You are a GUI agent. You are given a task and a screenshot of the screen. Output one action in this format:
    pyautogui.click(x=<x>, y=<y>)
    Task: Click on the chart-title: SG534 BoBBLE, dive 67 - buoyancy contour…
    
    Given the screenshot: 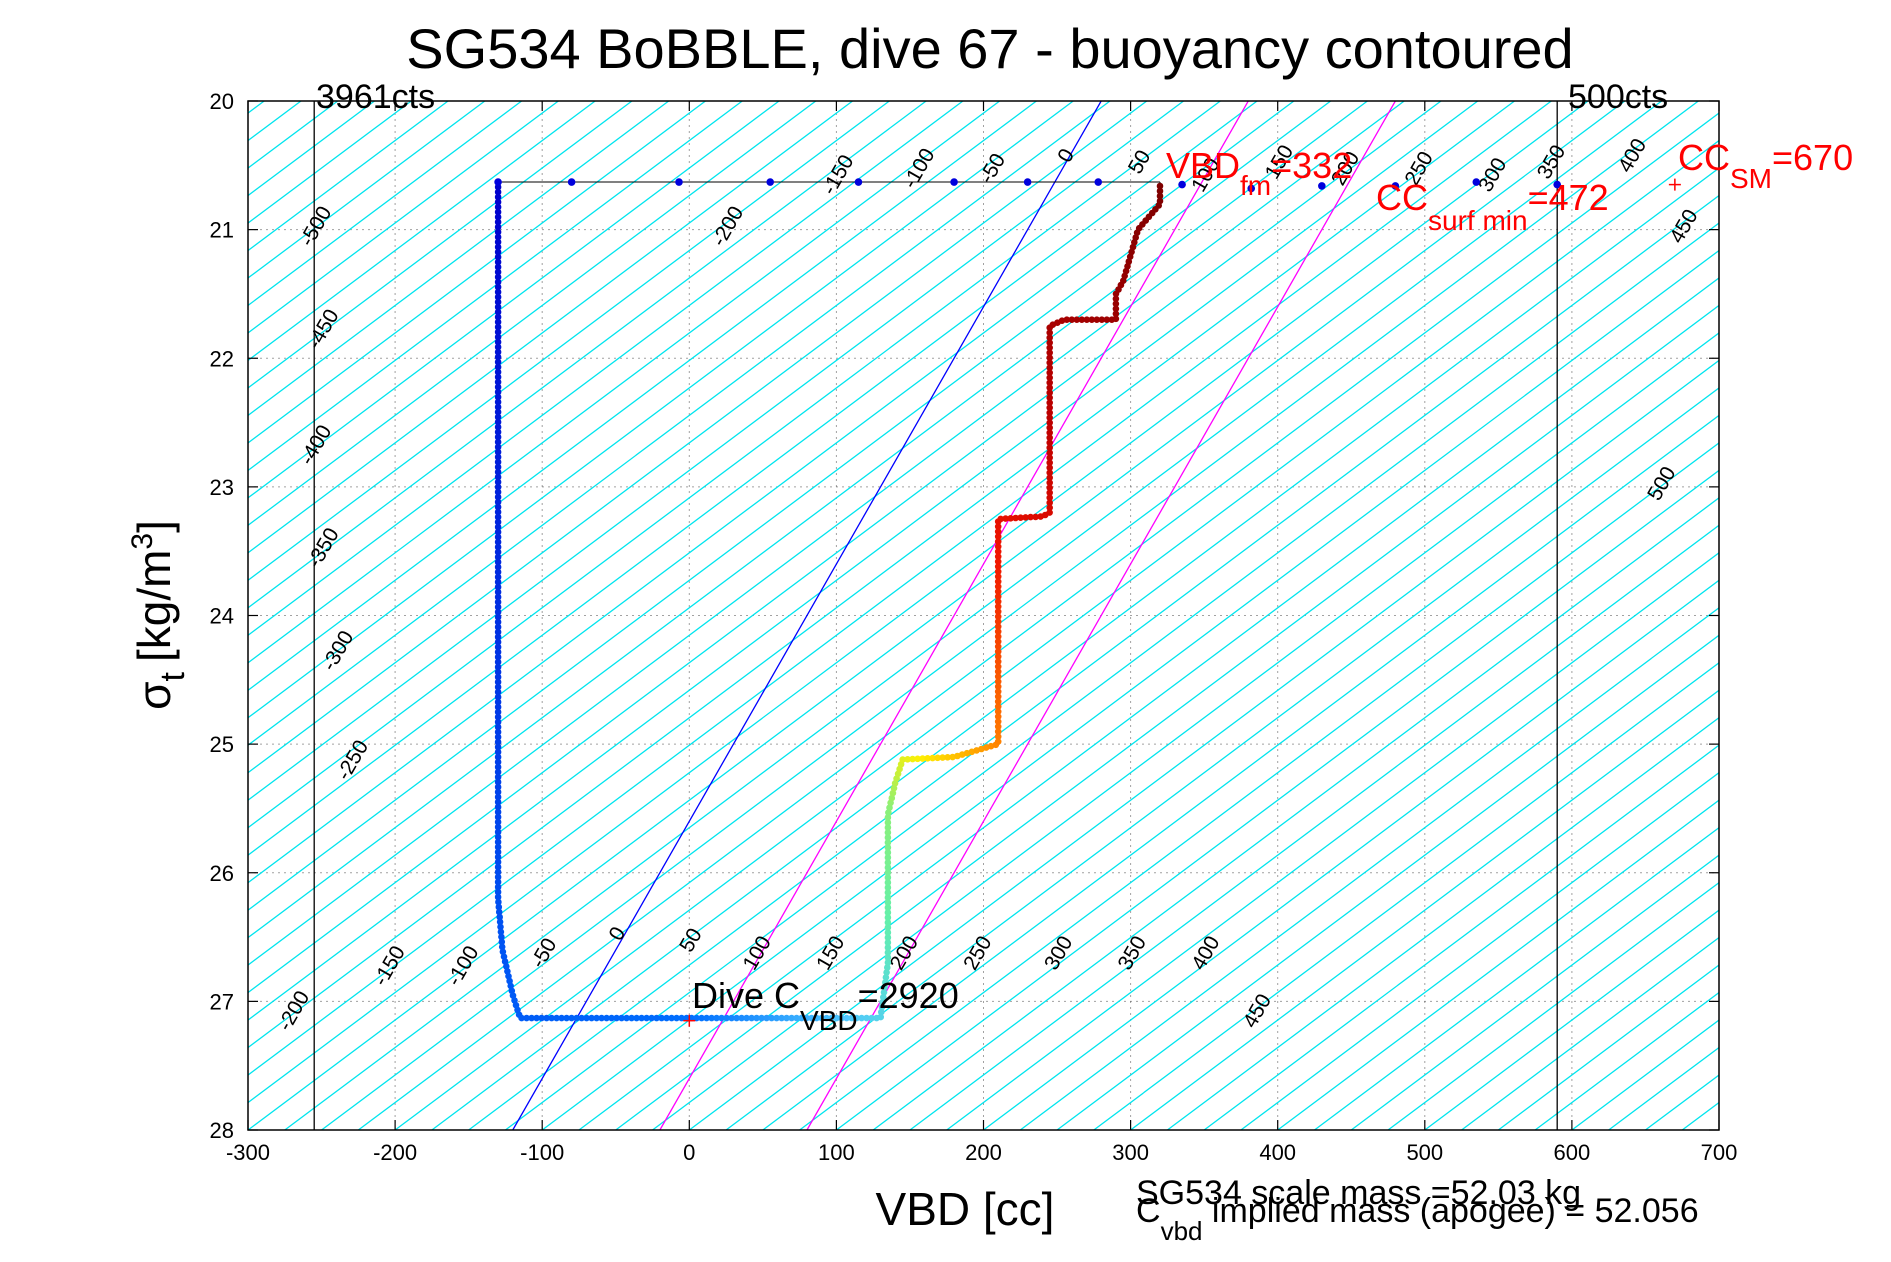 What is the action you would take?
    pyautogui.click(x=989, y=48)
    